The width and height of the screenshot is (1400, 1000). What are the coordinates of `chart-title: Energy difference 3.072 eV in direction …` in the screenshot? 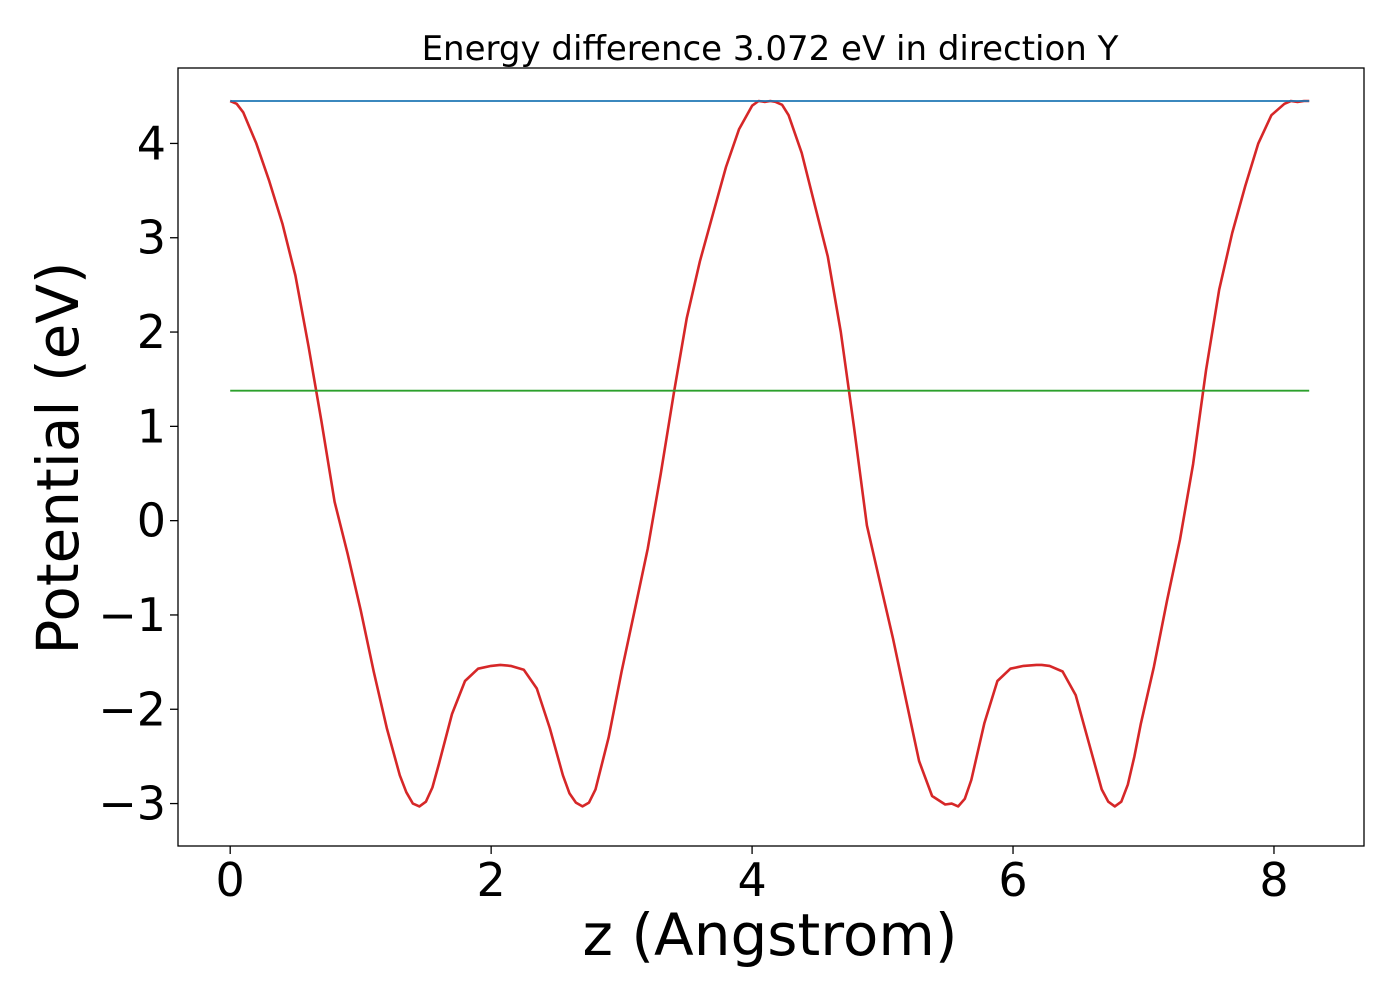 It's located at (770, 49).